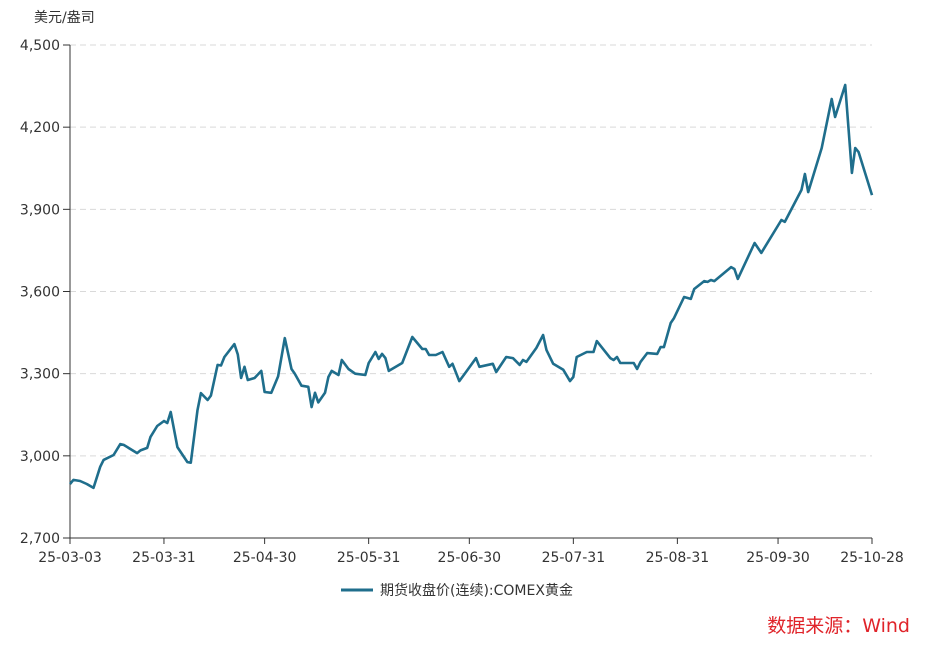  Describe the element at coordinates (40, 457) in the screenshot. I see `y-tick-label: 3,000` at that location.